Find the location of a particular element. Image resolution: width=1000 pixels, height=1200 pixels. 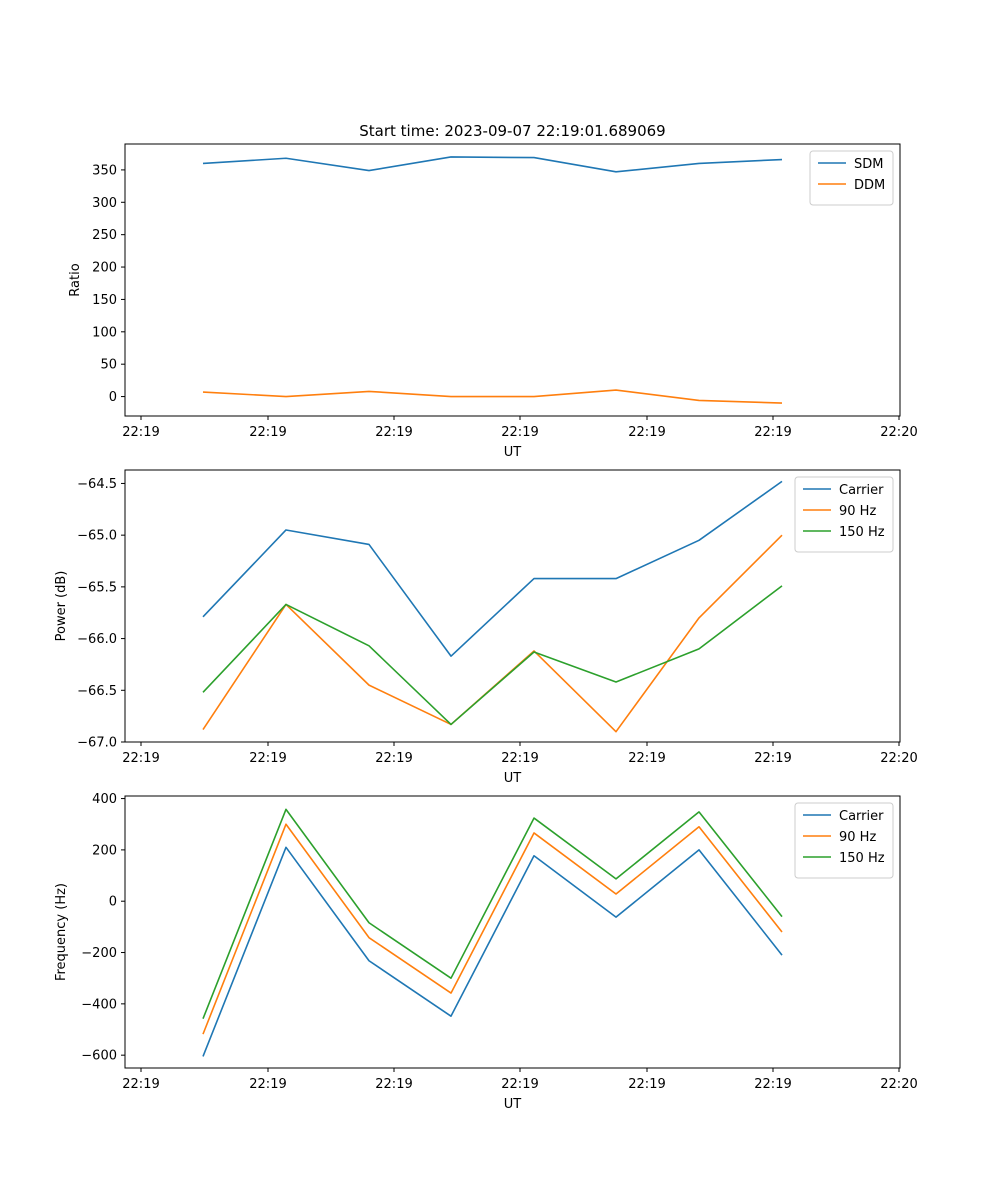

y-tick-label: −600 is located at coordinates (99, 1056).